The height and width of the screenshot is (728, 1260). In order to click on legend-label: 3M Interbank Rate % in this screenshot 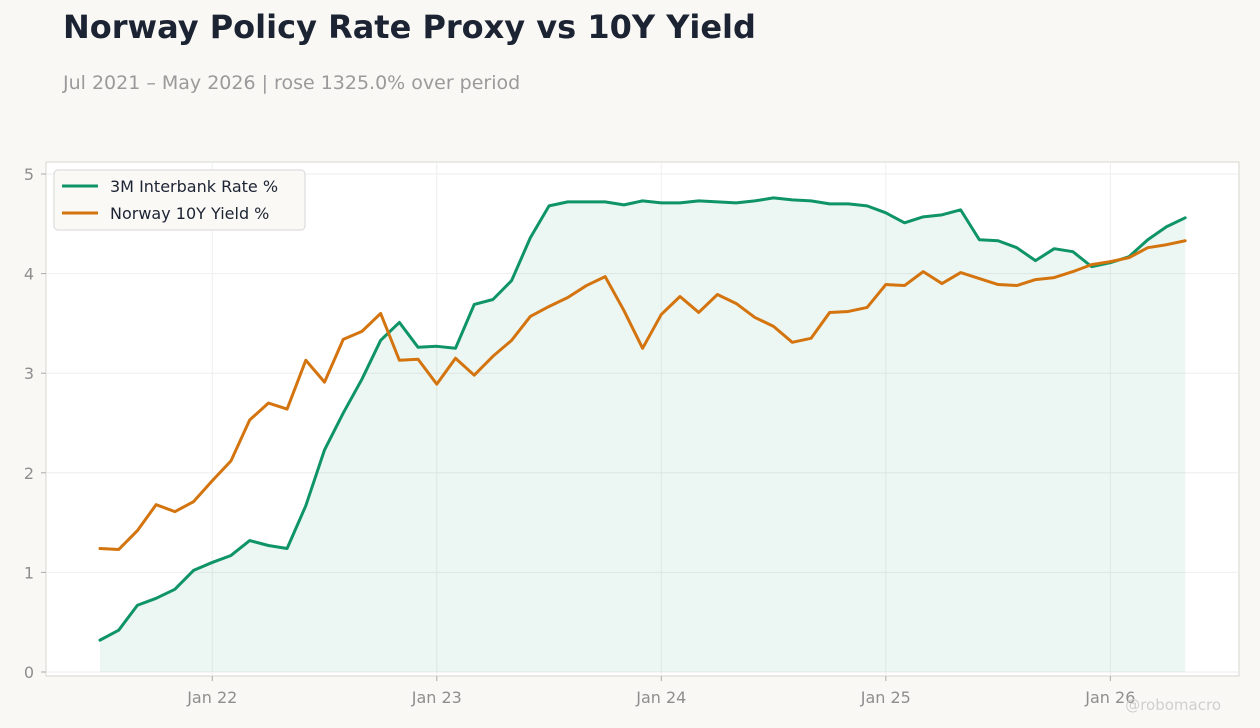, I will do `click(194, 186)`.